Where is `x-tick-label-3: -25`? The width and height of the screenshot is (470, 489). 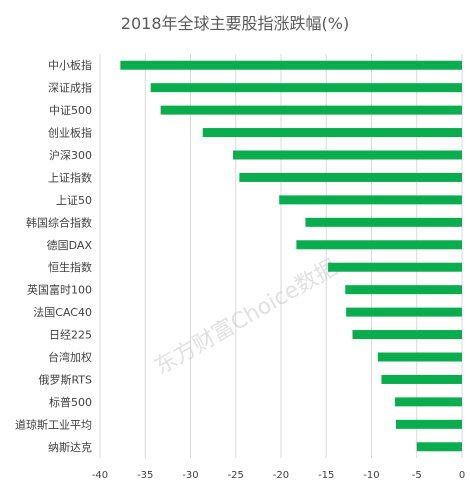
x-tick-label-3: -25 is located at coordinates (236, 475).